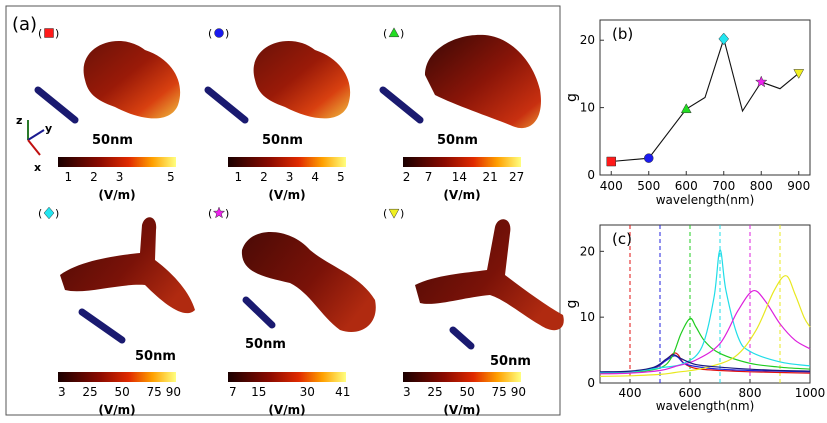 The image size is (827, 423). What do you see at coordinates (154, 392) in the screenshot?
I see `colorbar-tick-label: 75` at bounding box center [154, 392].